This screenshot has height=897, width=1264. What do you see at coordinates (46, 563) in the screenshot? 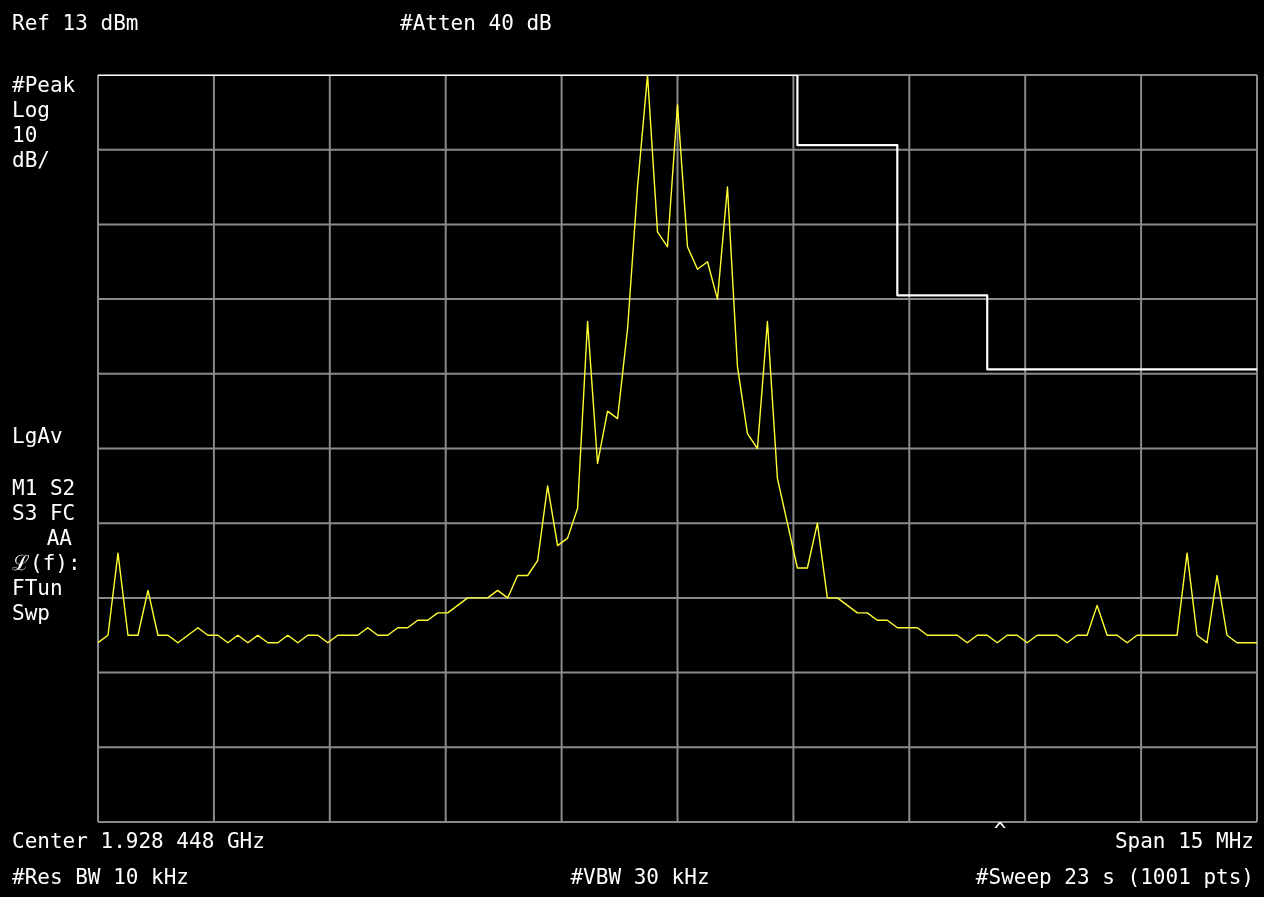
I see `text: ℒ(f):` at bounding box center [46, 563].